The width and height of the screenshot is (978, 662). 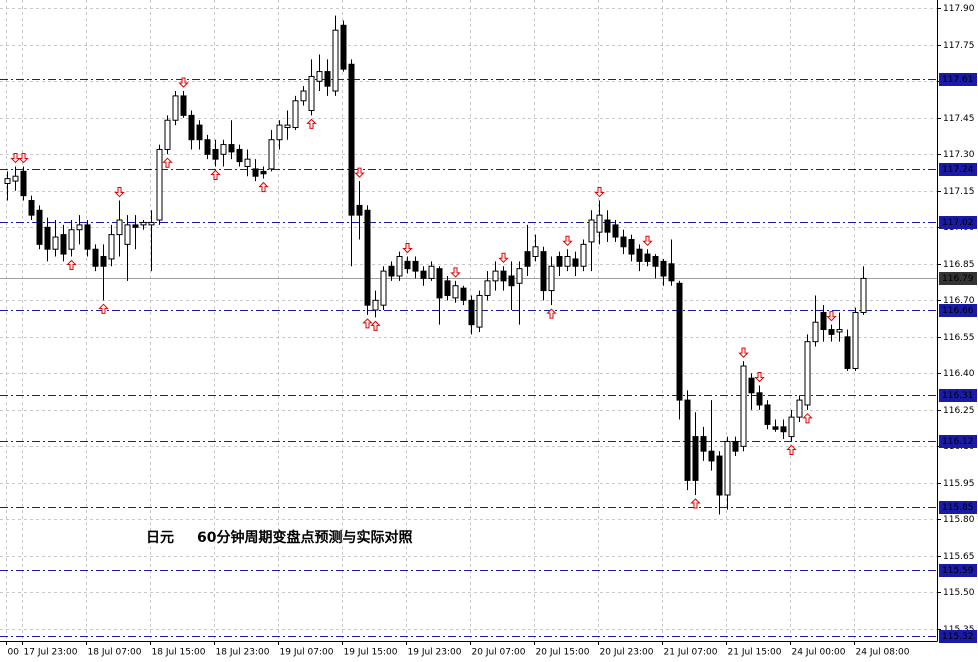 I want to click on level-label: 116.31, so click(x=958, y=396).